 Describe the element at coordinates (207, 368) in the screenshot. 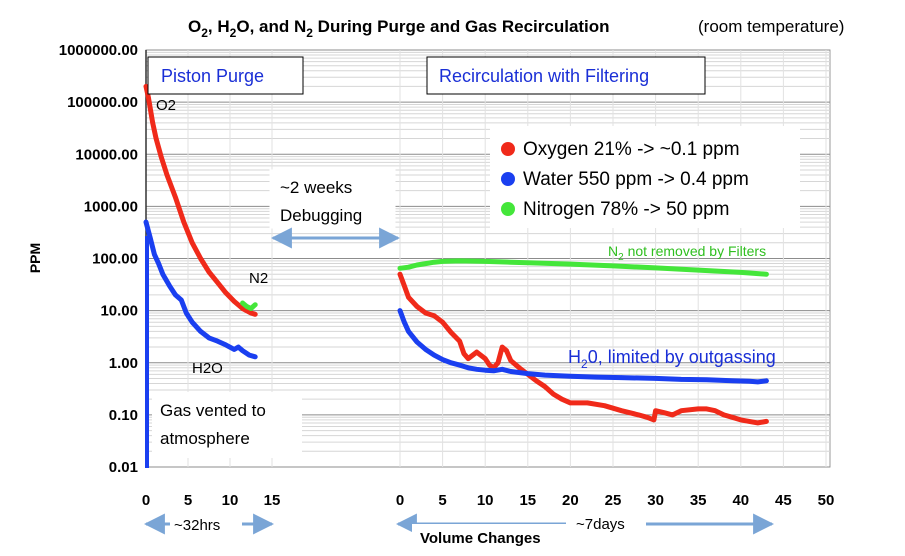

I see `label-h2o: H2O` at that location.